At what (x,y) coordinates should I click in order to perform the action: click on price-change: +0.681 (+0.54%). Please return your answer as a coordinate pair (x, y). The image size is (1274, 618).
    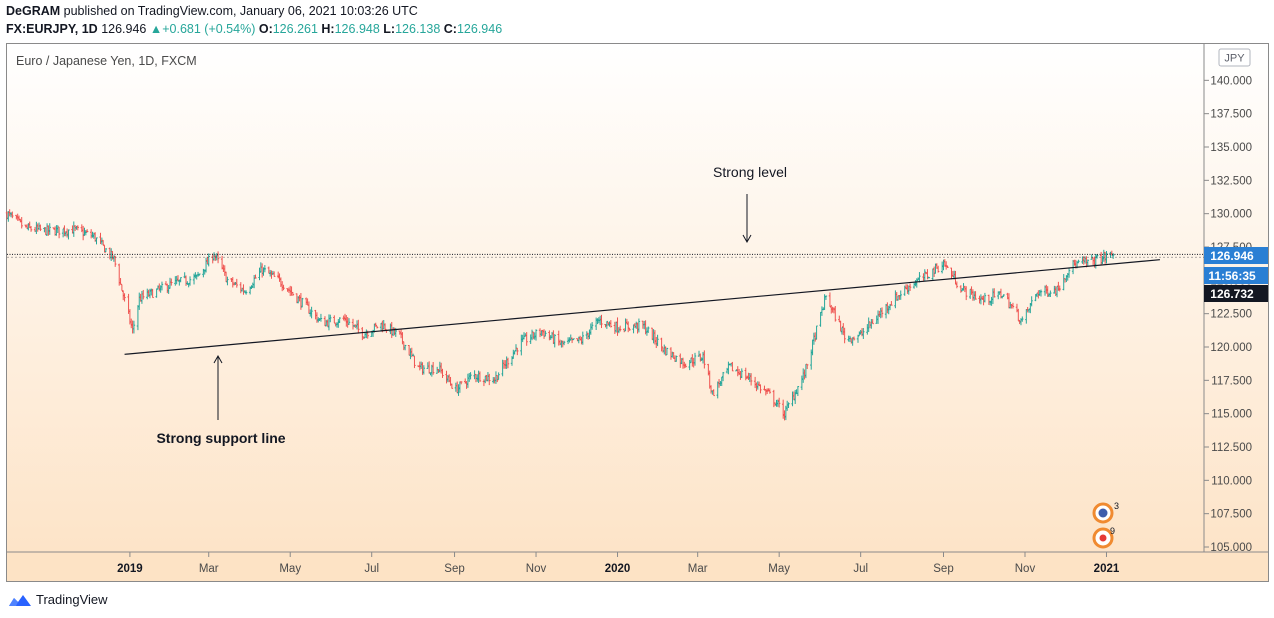
    Looking at the image, I should click on (209, 29).